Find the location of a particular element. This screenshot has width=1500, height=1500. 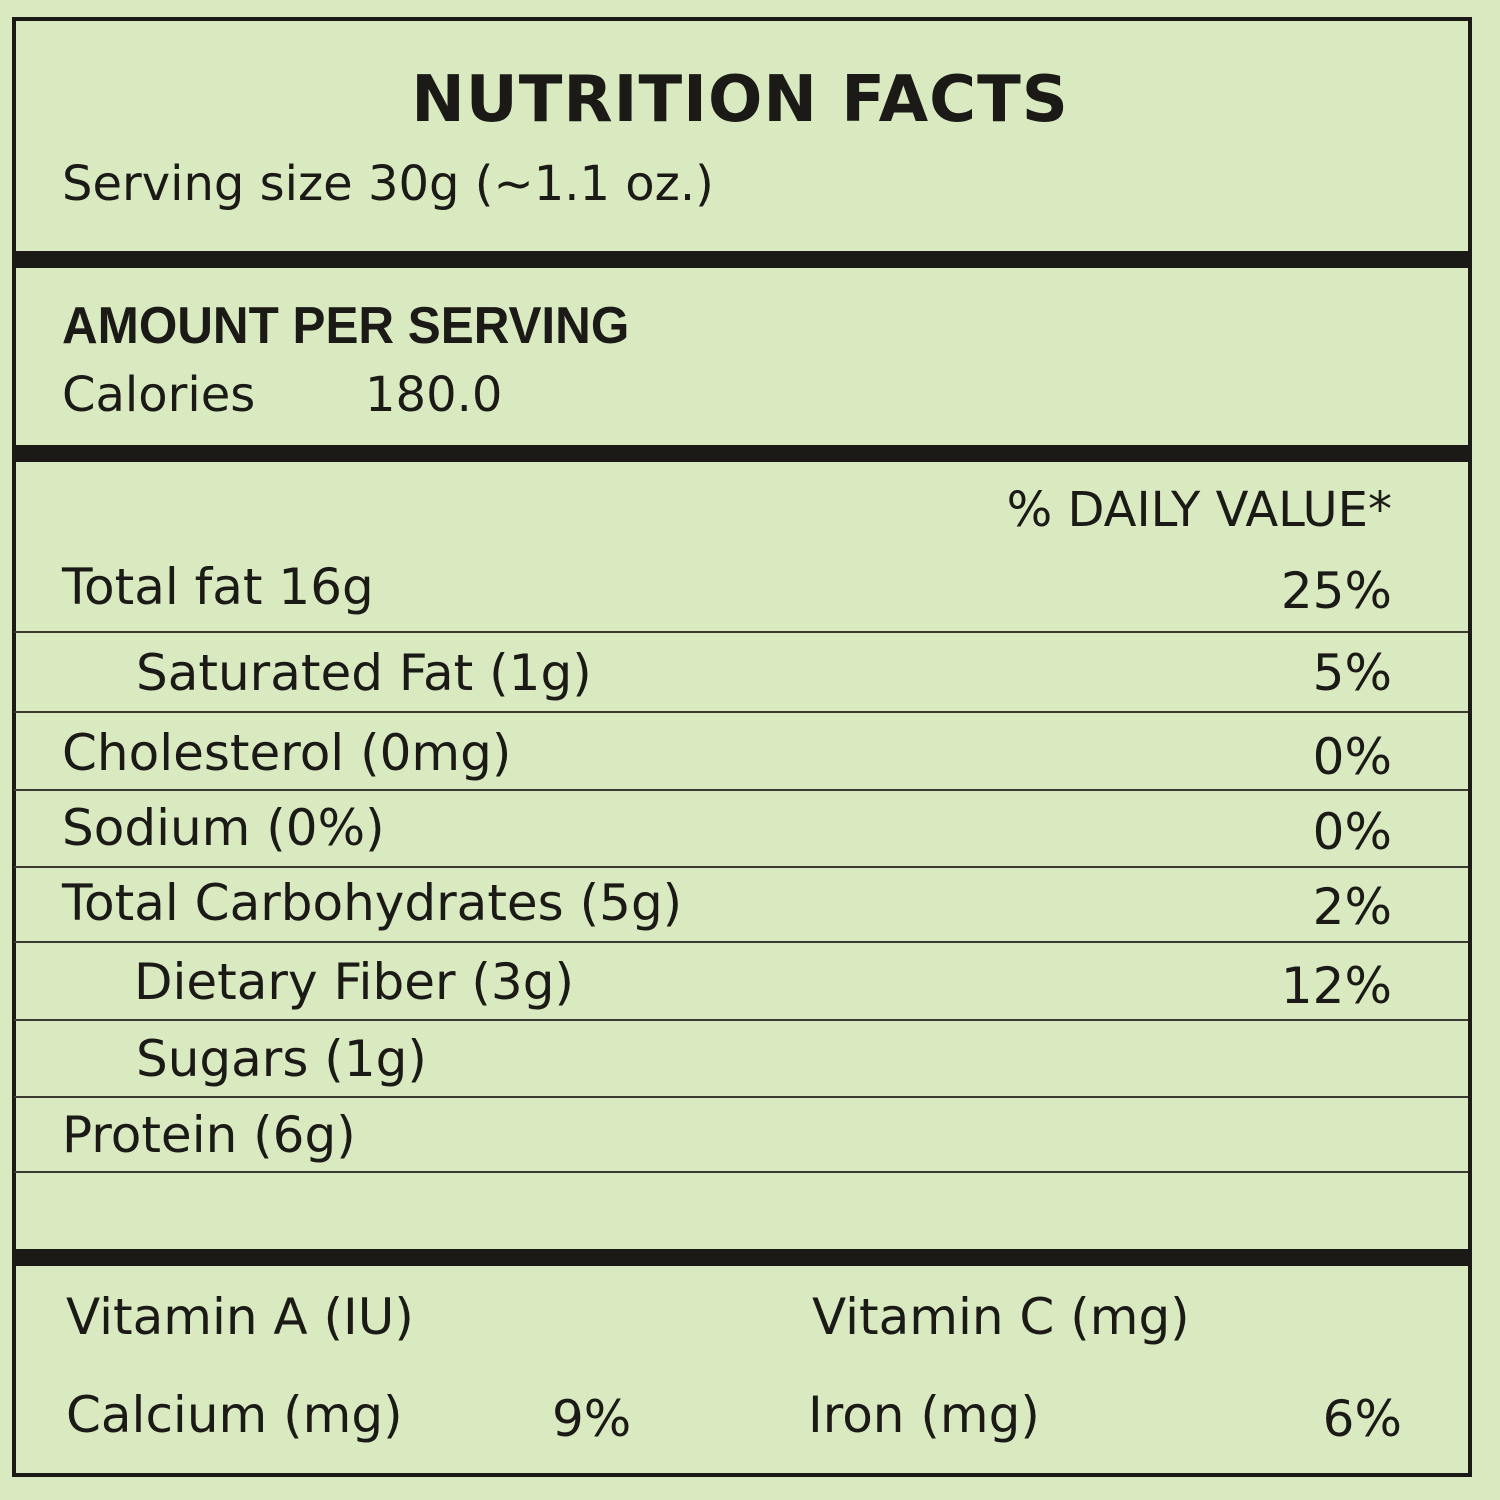

calories-label: Calories is located at coordinates (159, 395).